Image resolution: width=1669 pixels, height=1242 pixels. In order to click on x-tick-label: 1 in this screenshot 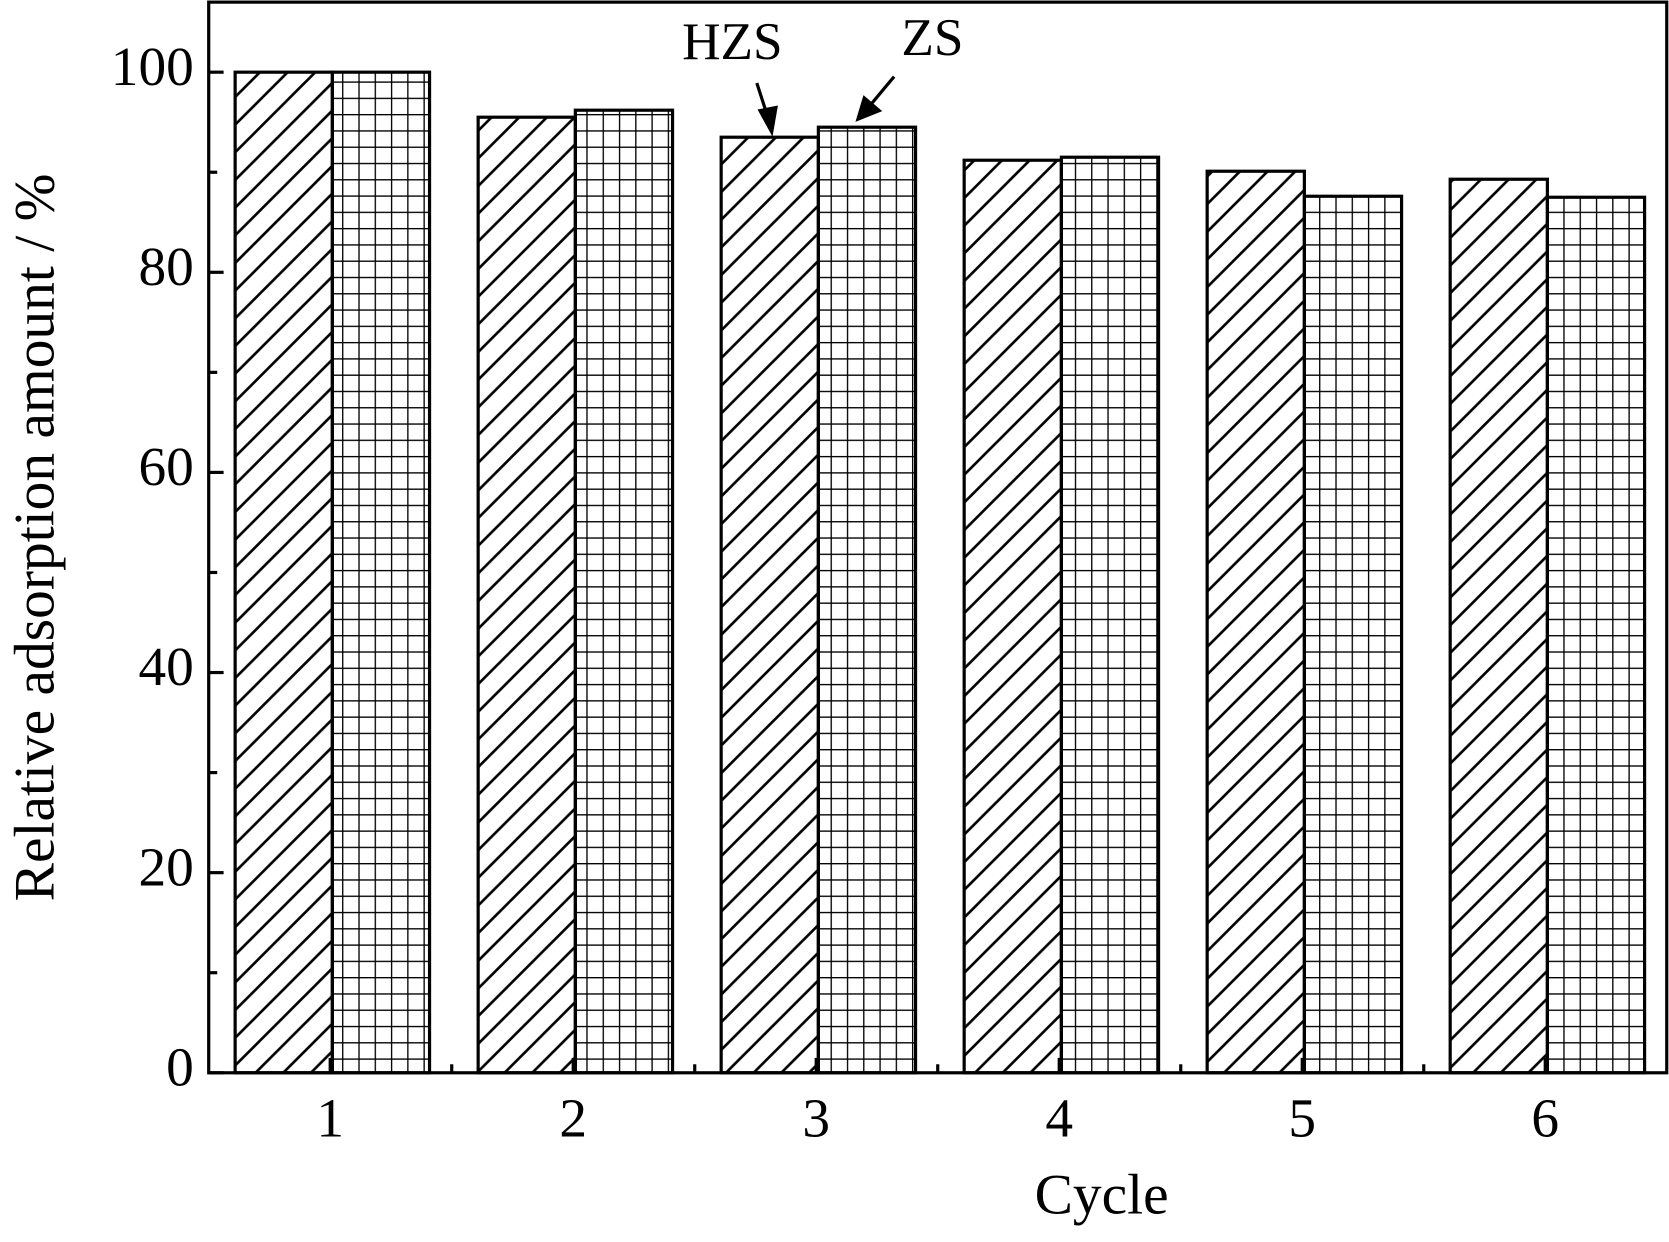, I will do `click(330, 1118)`.